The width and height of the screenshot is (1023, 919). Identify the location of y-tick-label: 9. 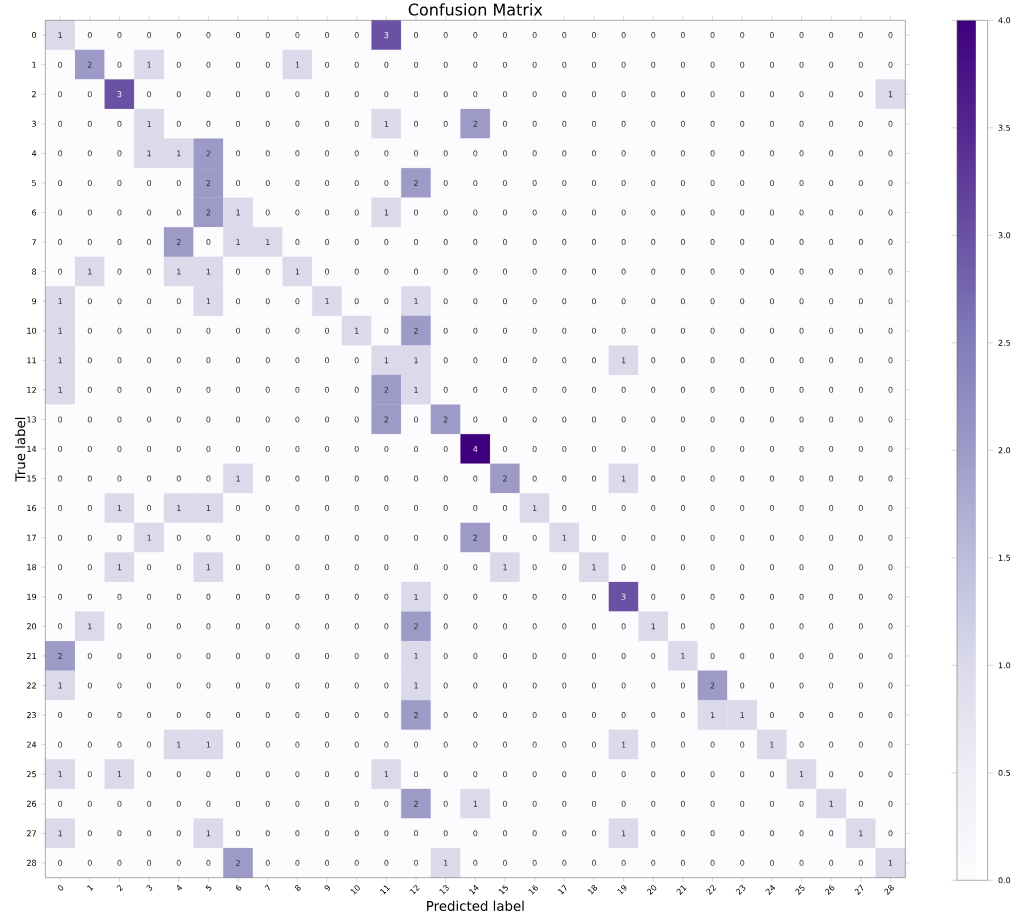
(34, 301).